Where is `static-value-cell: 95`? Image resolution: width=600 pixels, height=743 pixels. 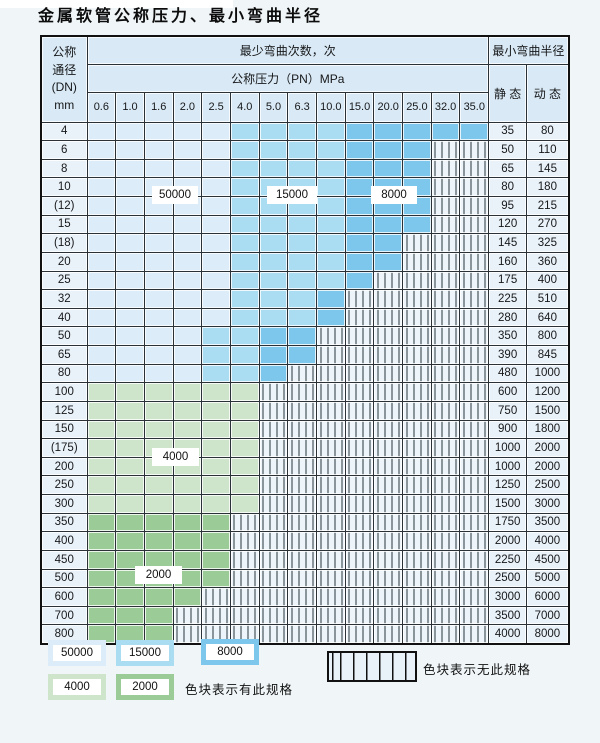 static-value-cell: 95 is located at coordinates (508, 206).